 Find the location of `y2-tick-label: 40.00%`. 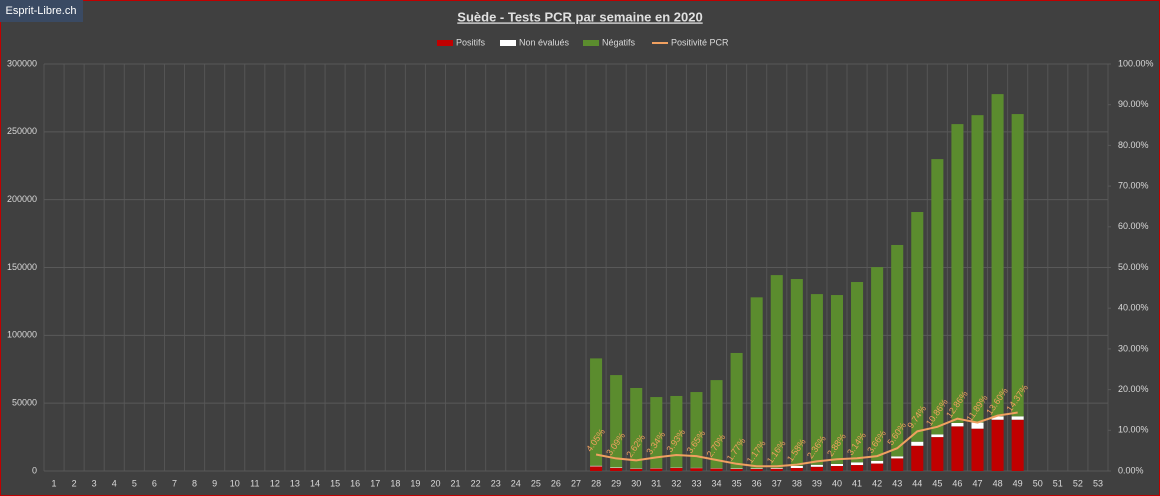

y2-tick-label: 40.00% is located at coordinates (1133, 308).